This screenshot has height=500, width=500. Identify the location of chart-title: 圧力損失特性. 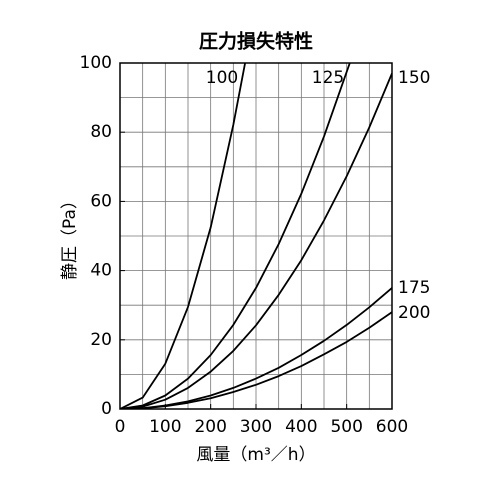
(256, 41).